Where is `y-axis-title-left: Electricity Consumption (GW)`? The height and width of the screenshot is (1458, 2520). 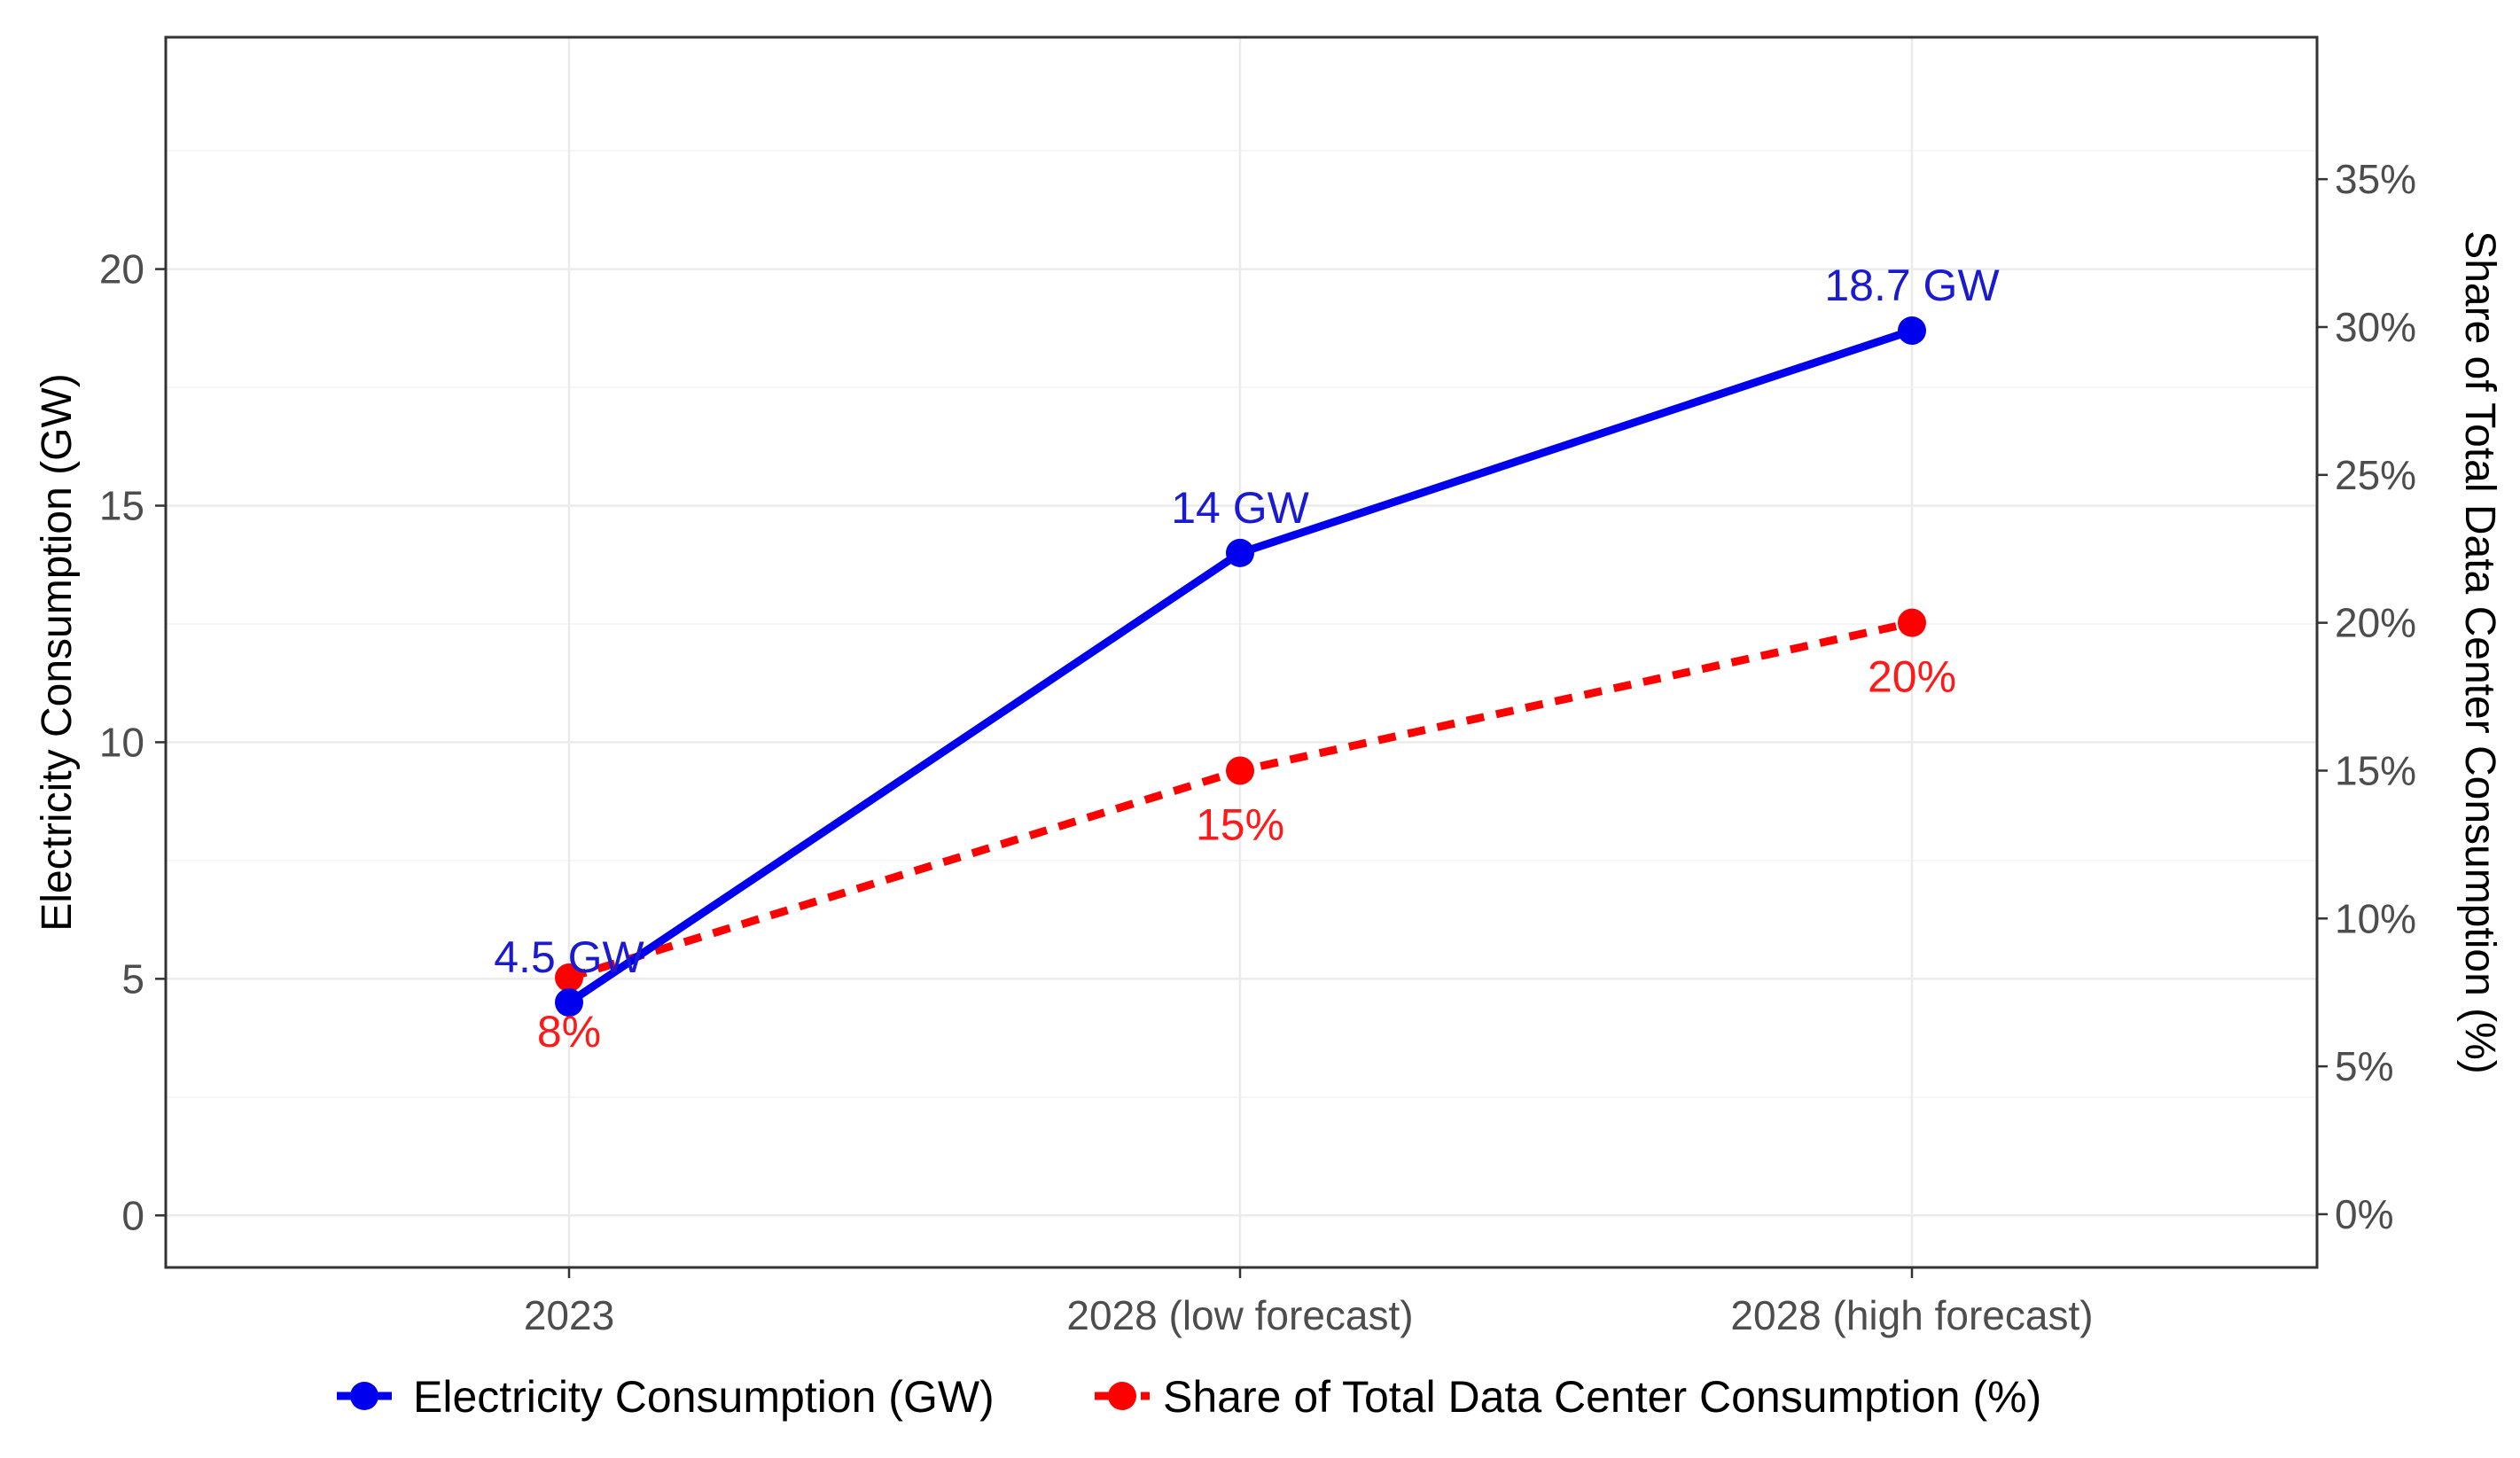
y-axis-title-left: Electricity Consumption (GW) is located at coordinates (57, 652).